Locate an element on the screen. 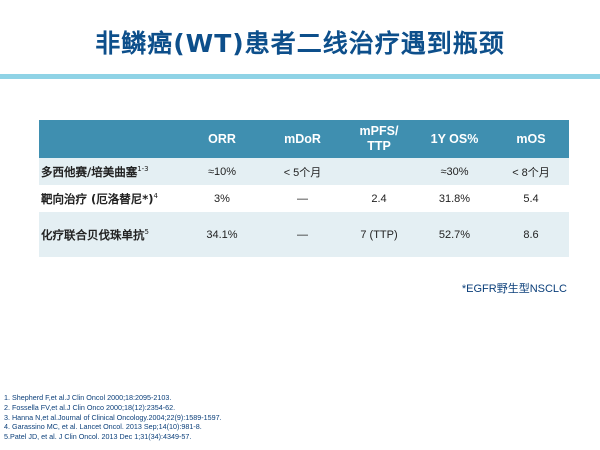  cell-mpfs: 7 (TTP) is located at coordinates (379, 234).